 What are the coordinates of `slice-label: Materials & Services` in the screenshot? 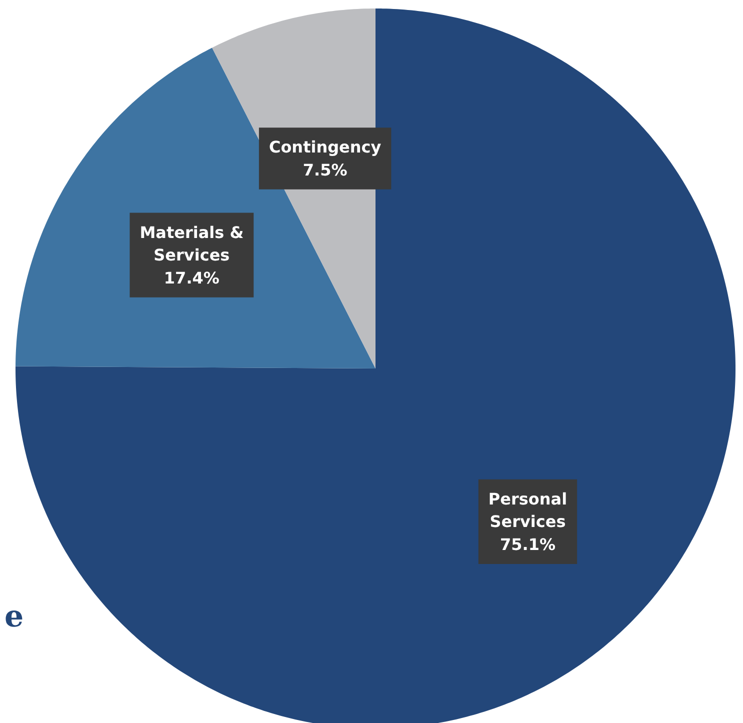 It's located at (192, 243).